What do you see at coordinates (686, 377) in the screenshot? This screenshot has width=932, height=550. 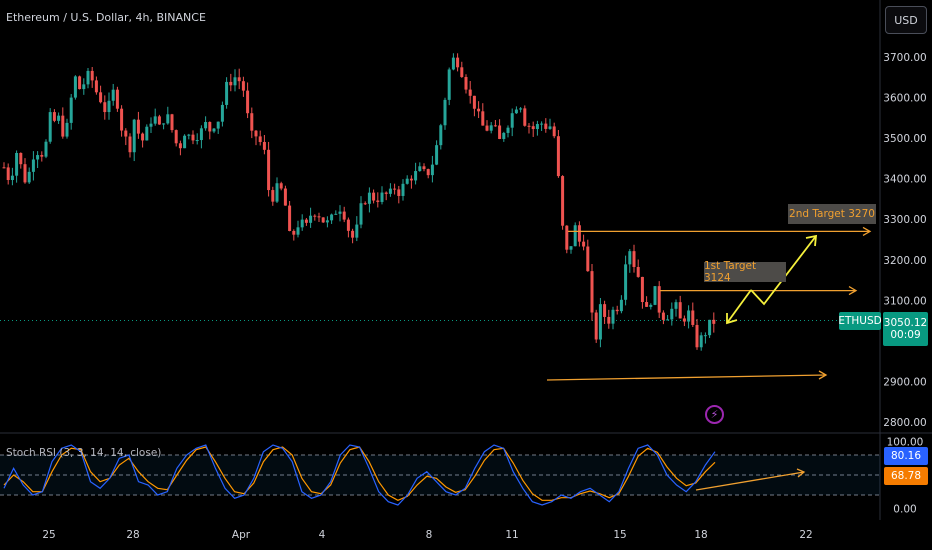 I see `support-line` at bounding box center [686, 377].